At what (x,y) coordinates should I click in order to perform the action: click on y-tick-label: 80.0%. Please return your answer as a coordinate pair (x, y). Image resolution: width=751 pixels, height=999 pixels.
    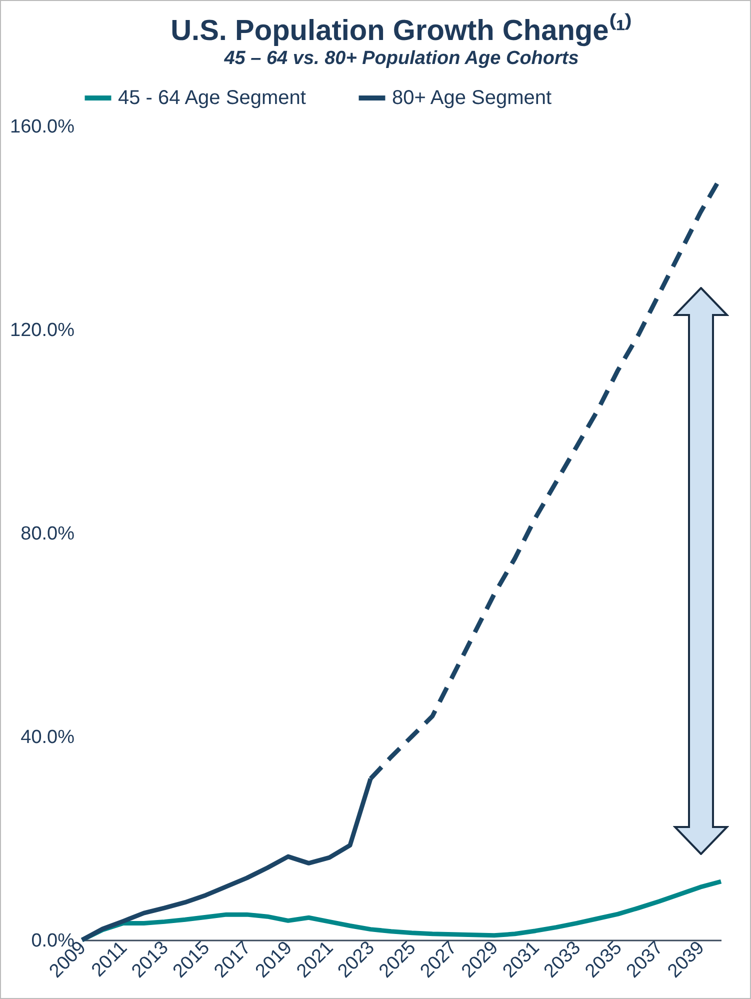
    Looking at the image, I should click on (47, 534).